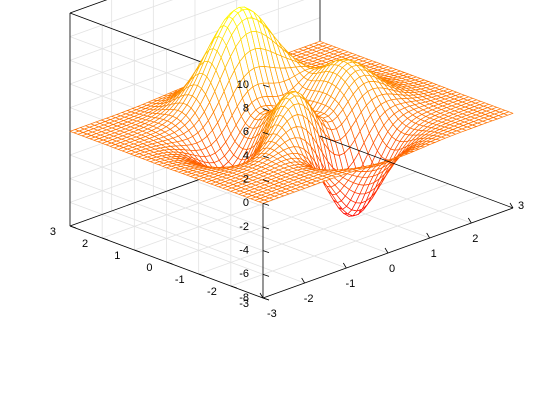 The width and height of the screenshot is (560, 420). What do you see at coordinates (243, 85) in the screenshot?
I see `z-tick-label: 10` at bounding box center [243, 85].